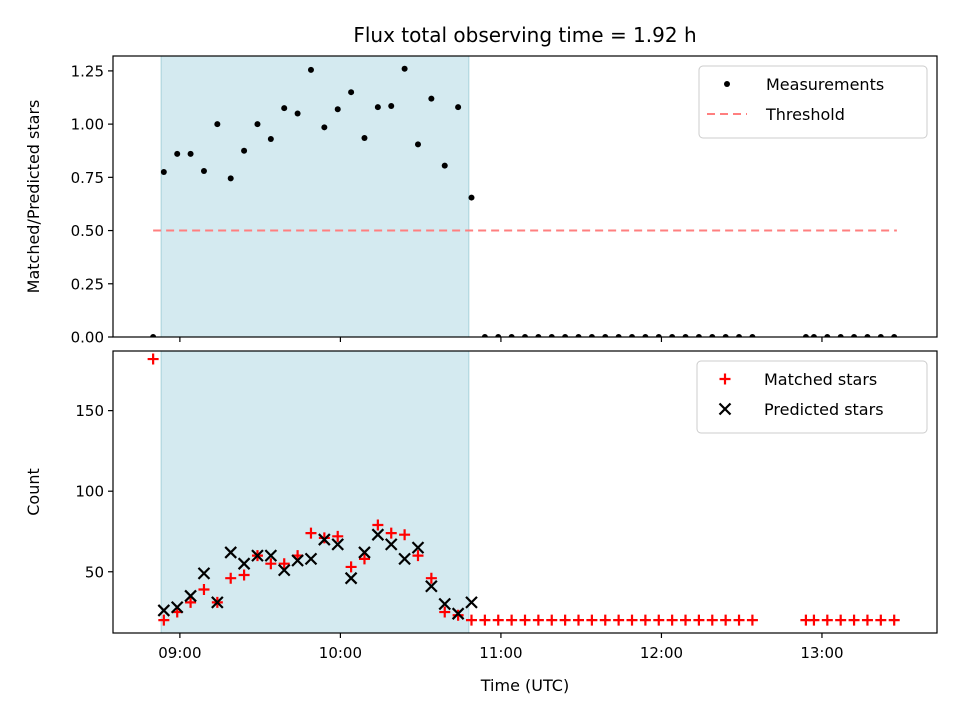 Image resolution: width=960 pixels, height=720 pixels. Describe the element at coordinates (725, 379) in the screenshot. I see `legend-marker-plus` at that location.